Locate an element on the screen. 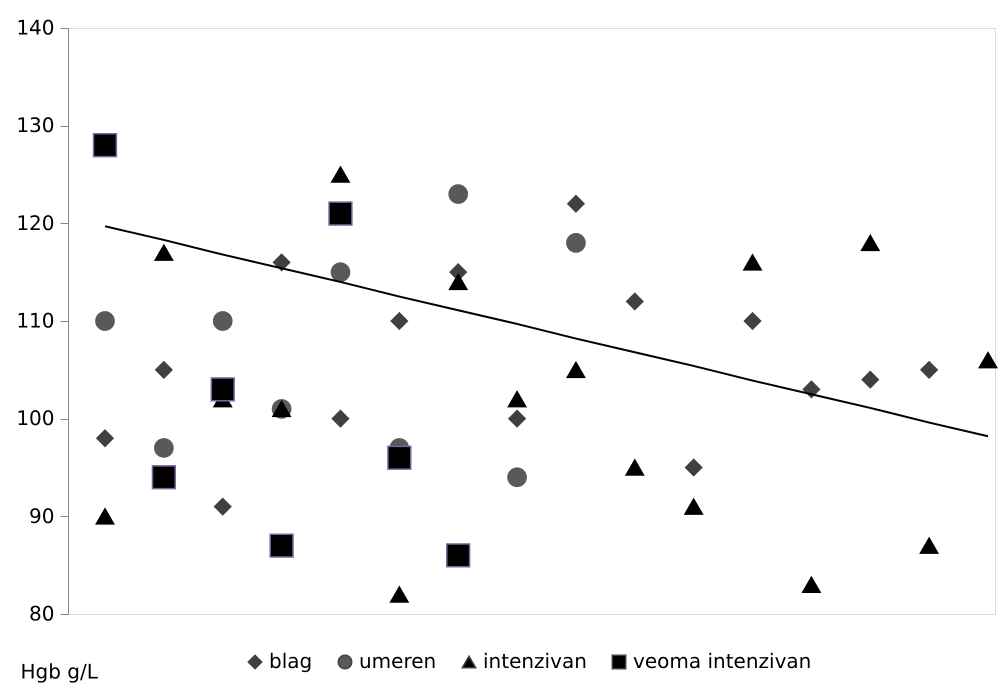 Image resolution: width=999 pixels, height=691 pixels. y-tick-label: 90 is located at coordinates (41, 516).